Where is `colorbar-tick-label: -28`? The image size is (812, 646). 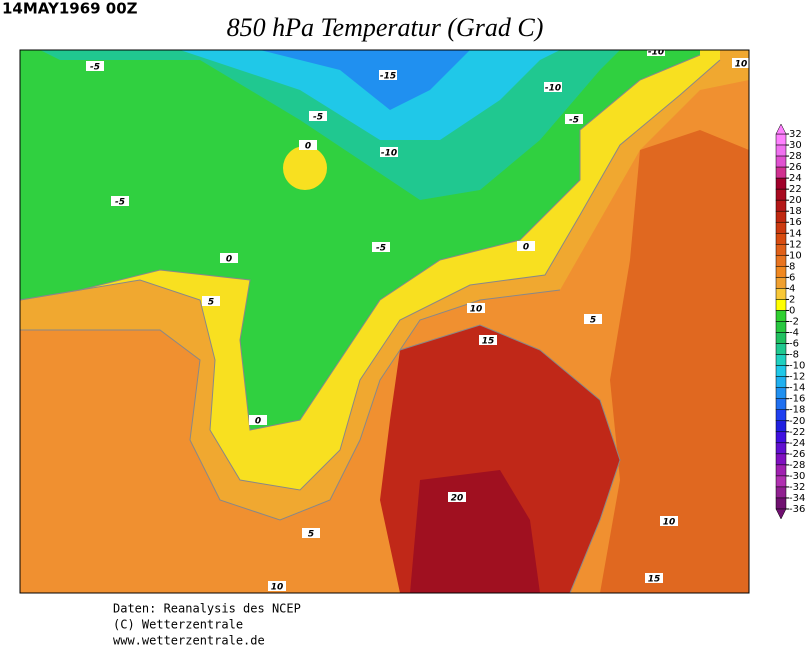 colorbar-tick-label: -28 is located at coordinates (797, 465).